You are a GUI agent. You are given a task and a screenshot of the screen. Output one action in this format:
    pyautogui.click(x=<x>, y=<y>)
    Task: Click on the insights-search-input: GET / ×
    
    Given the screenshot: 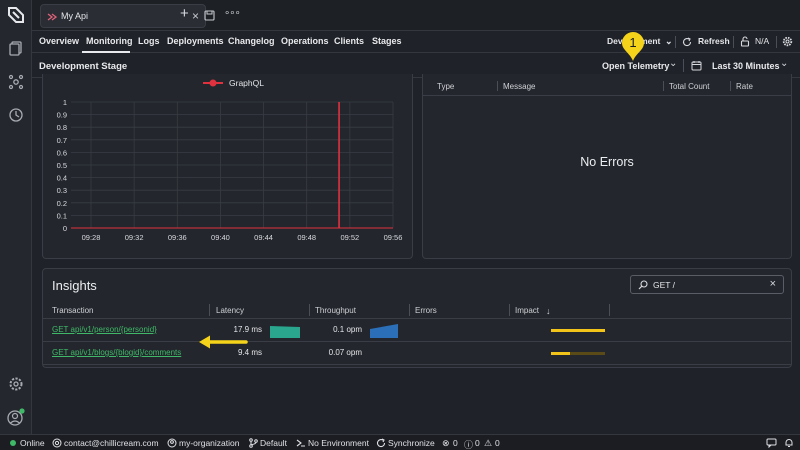 What is the action you would take?
    pyautogui.click(x=707, y=284)
    